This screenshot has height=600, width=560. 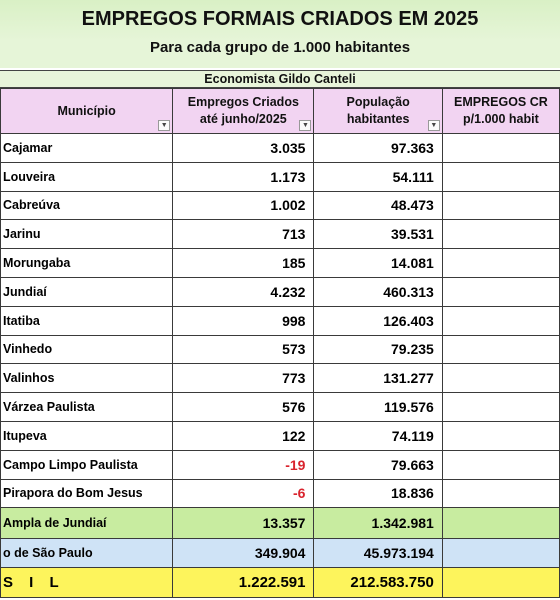 What do you see at coordinates (501, 102) in the screenshot?
I see `ratio-label-line1: EMPREGOS CR` at bounding box center [501, 102].